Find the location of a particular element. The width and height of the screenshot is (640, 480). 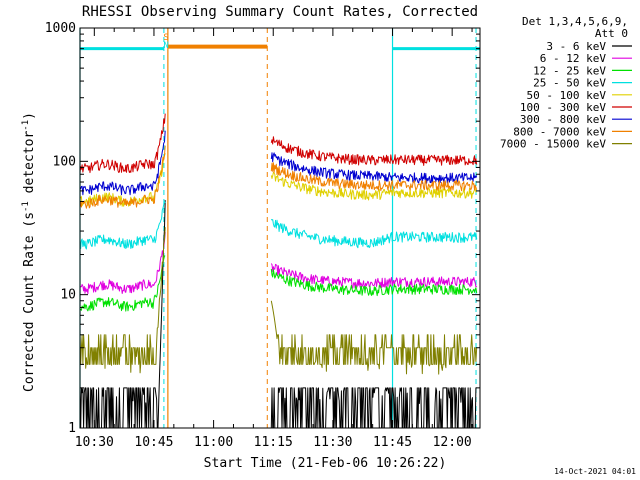

legend-label: 300 - 800 keV is located at coordinates (563, 119).